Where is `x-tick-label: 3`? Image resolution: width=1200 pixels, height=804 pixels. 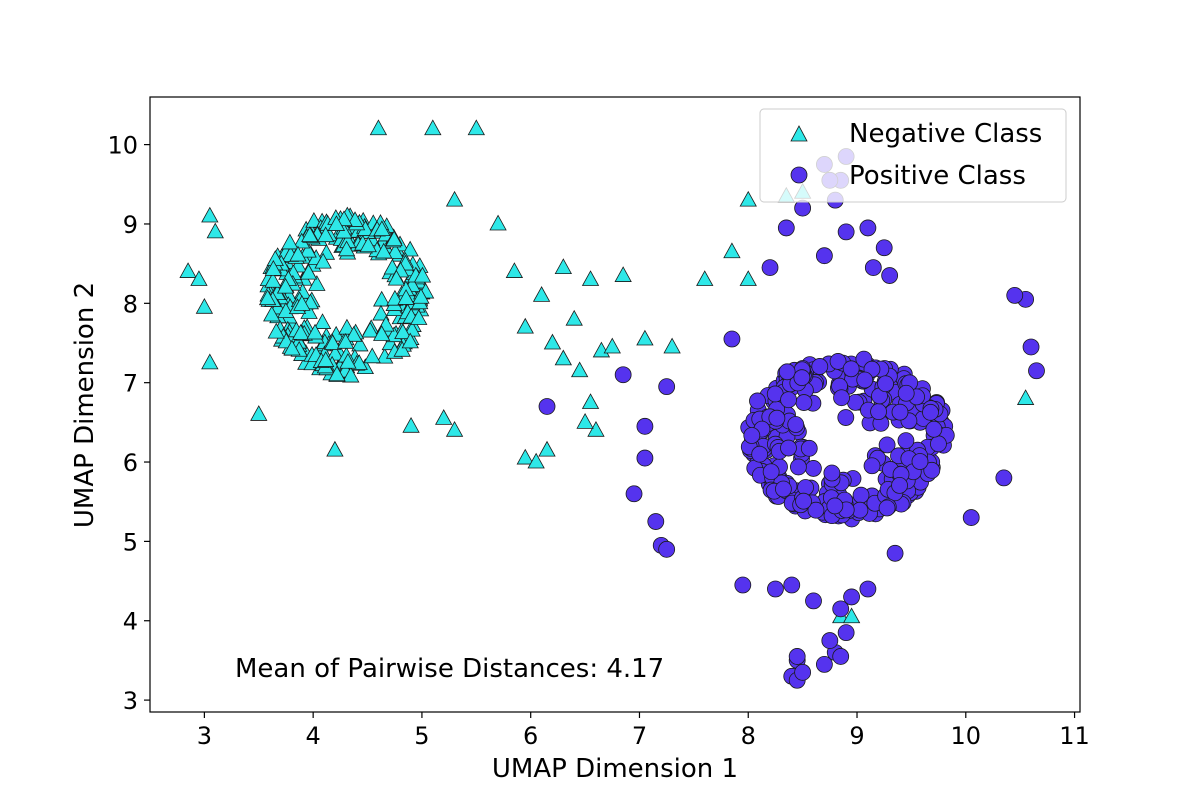 x-tick-label: 3 is located at coordinates (204, 736).